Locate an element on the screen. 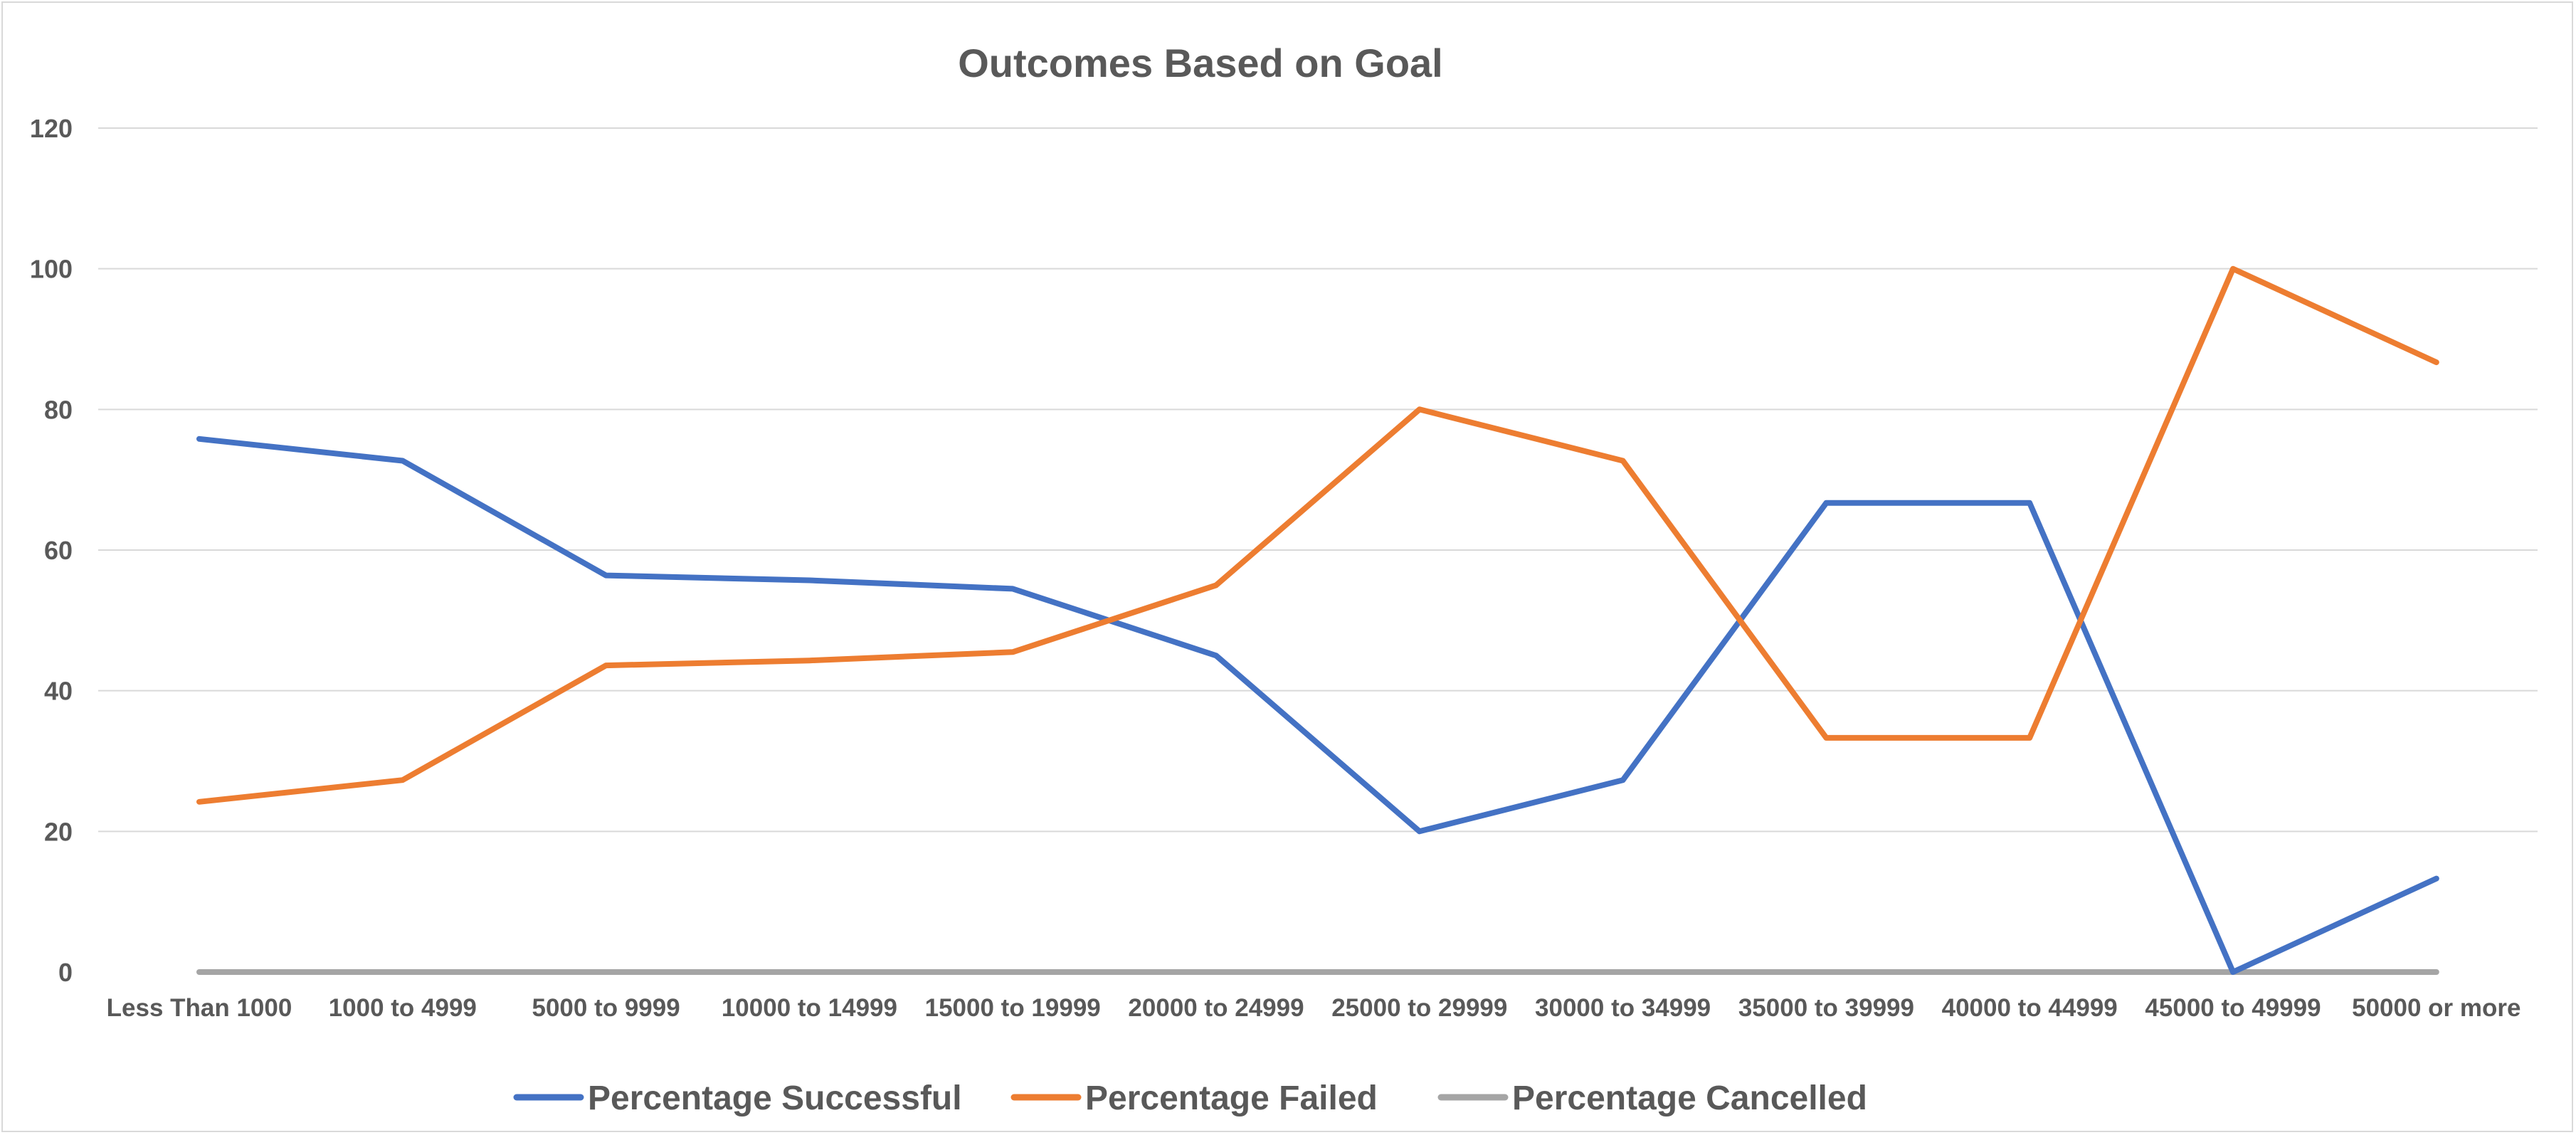 The image size is (2576, 1135). legend-item: Percentage Failed is located at coordinates (1194, 1098).